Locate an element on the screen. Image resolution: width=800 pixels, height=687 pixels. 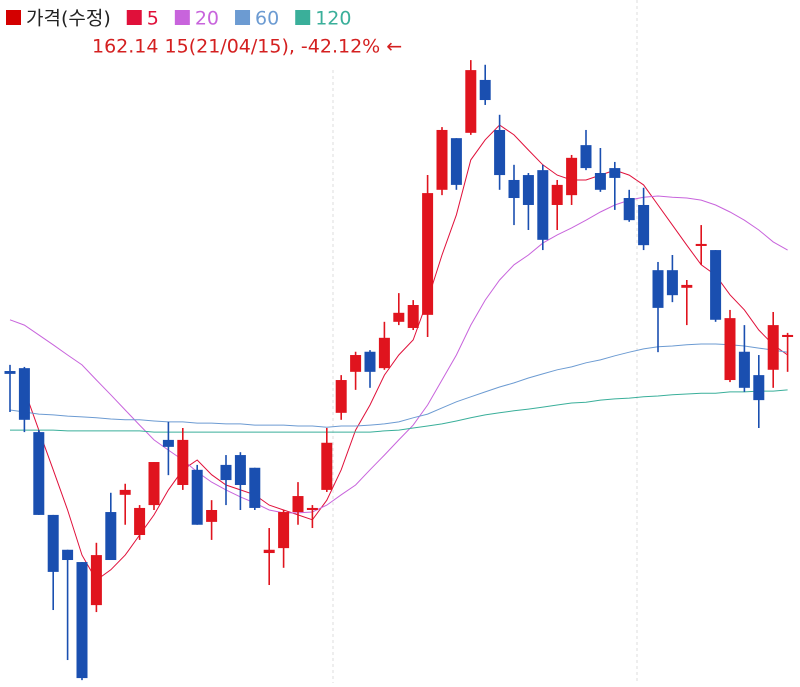
legend-label: 60 is located at coordinates (267, 19).